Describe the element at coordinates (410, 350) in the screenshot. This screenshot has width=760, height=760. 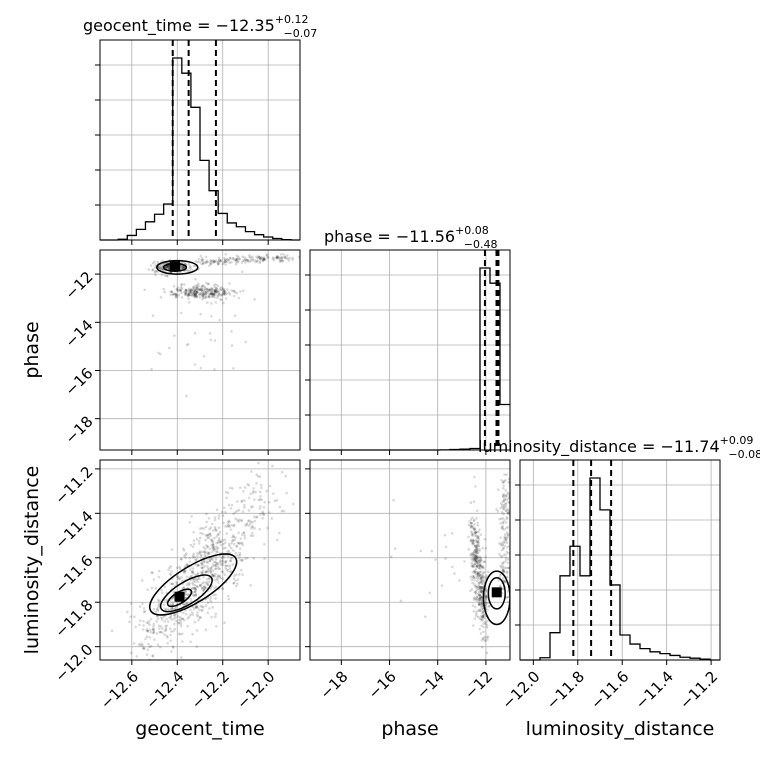
I see `panel-frame` at that location.